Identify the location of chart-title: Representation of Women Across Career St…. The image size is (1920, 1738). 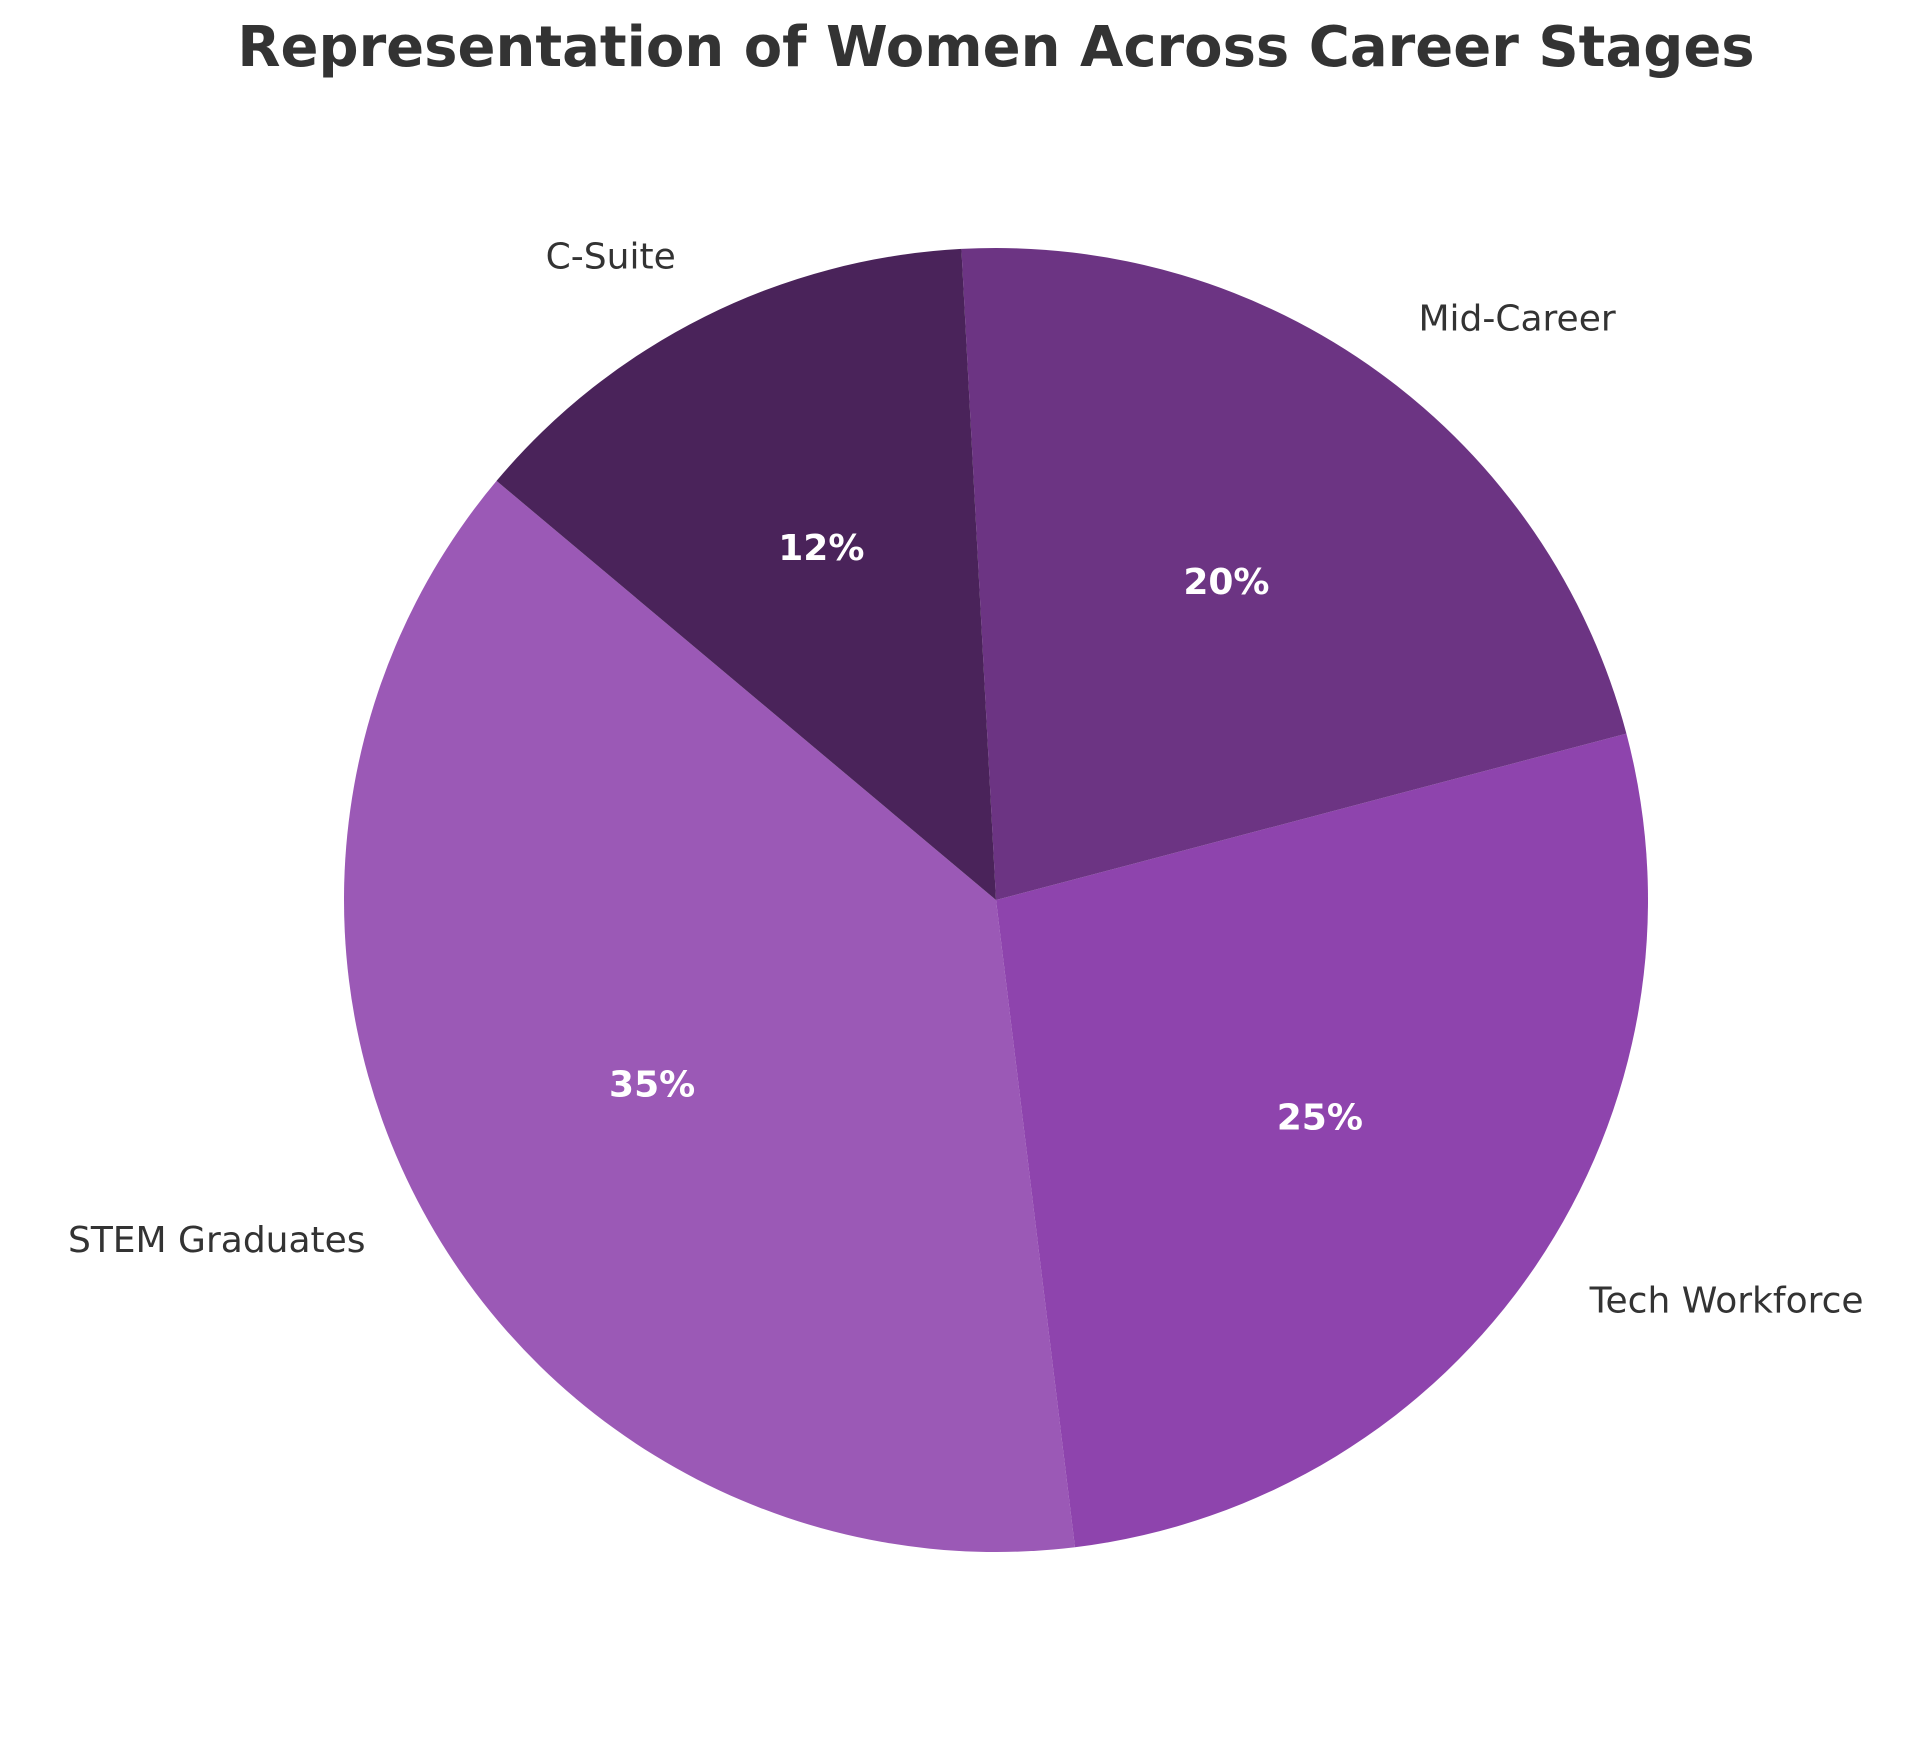
(995, 47).